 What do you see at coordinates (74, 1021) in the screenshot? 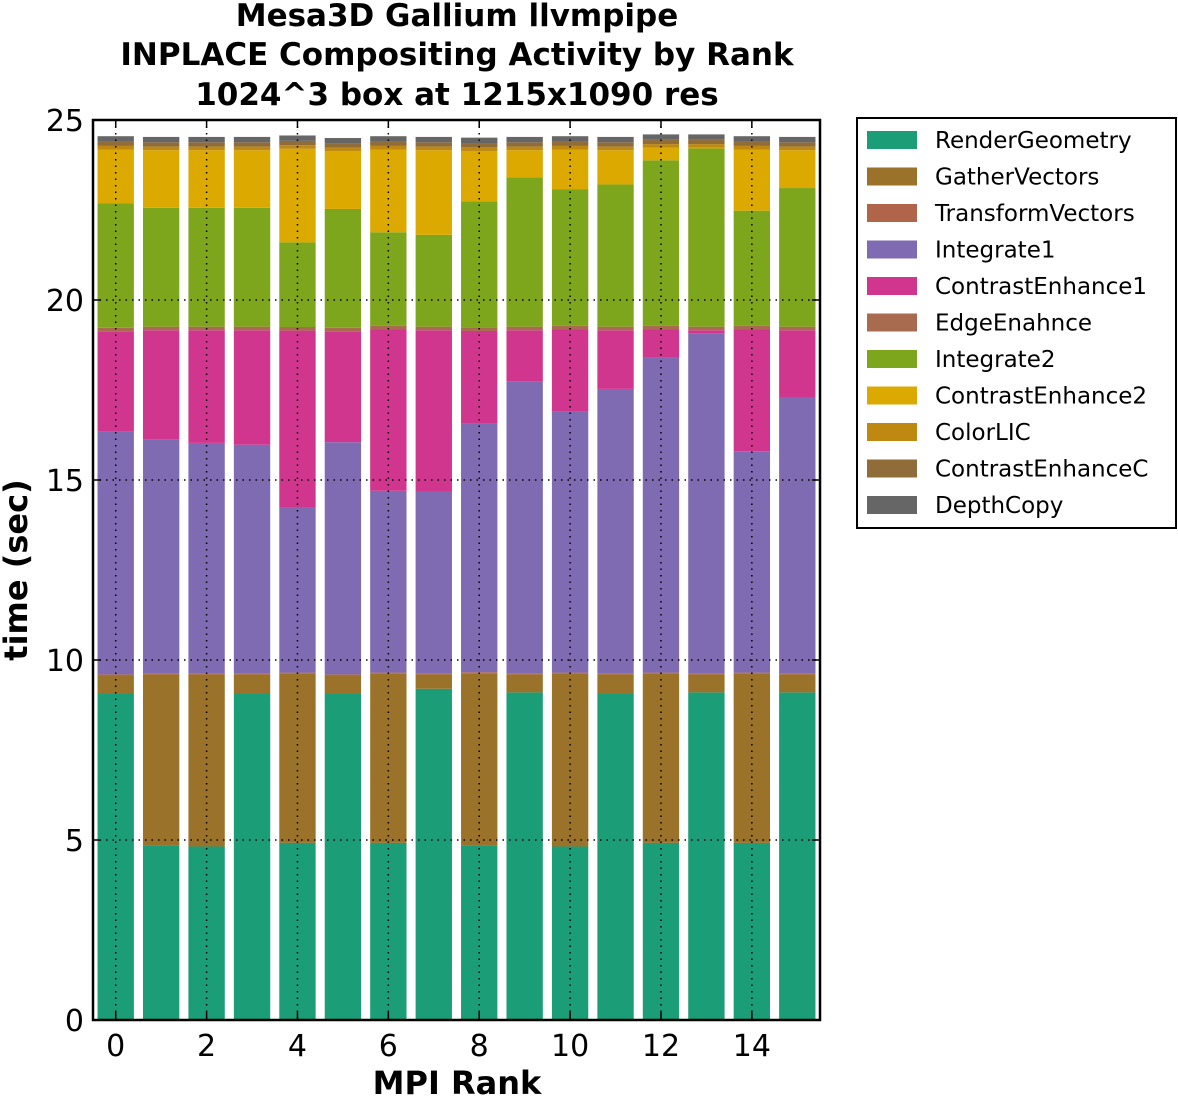
I see `y-tick-label: 0` at bounding box center [74, 1021].